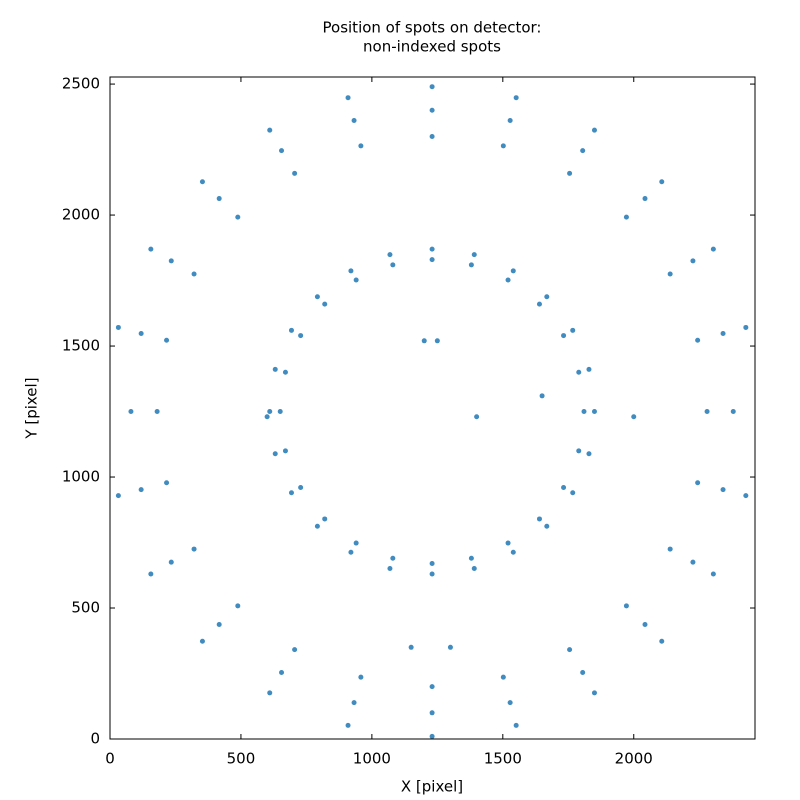  Describe the element at coordinates (432, 787) in the screenshot. I see `x-axis-label: X [pixel]` at that location.